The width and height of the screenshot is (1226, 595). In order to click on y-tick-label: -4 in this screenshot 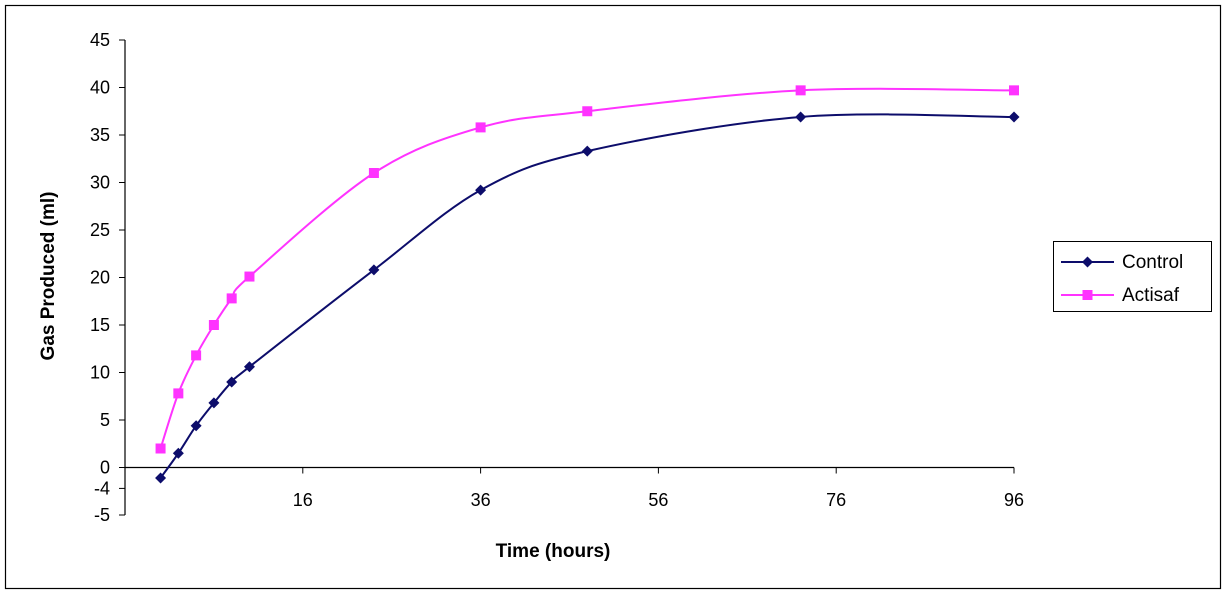, I will do `click(102, 488)`.